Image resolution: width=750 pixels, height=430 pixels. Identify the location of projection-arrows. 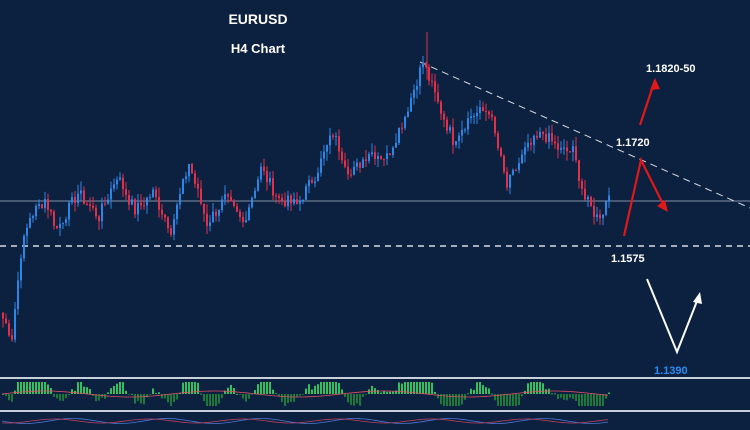
(662, 216).